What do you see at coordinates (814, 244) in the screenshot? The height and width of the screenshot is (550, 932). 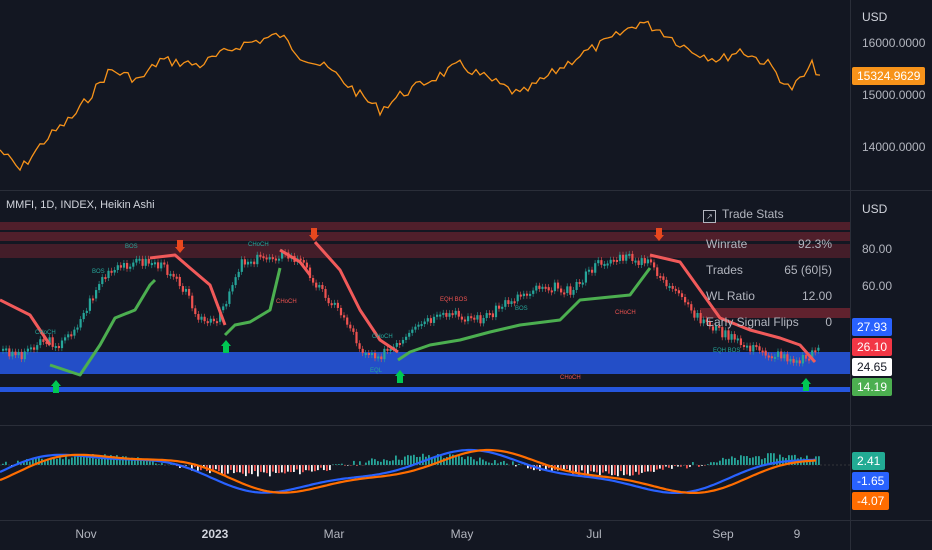 I see `stat-value: 92.3%` at bounding box center [814, 244].